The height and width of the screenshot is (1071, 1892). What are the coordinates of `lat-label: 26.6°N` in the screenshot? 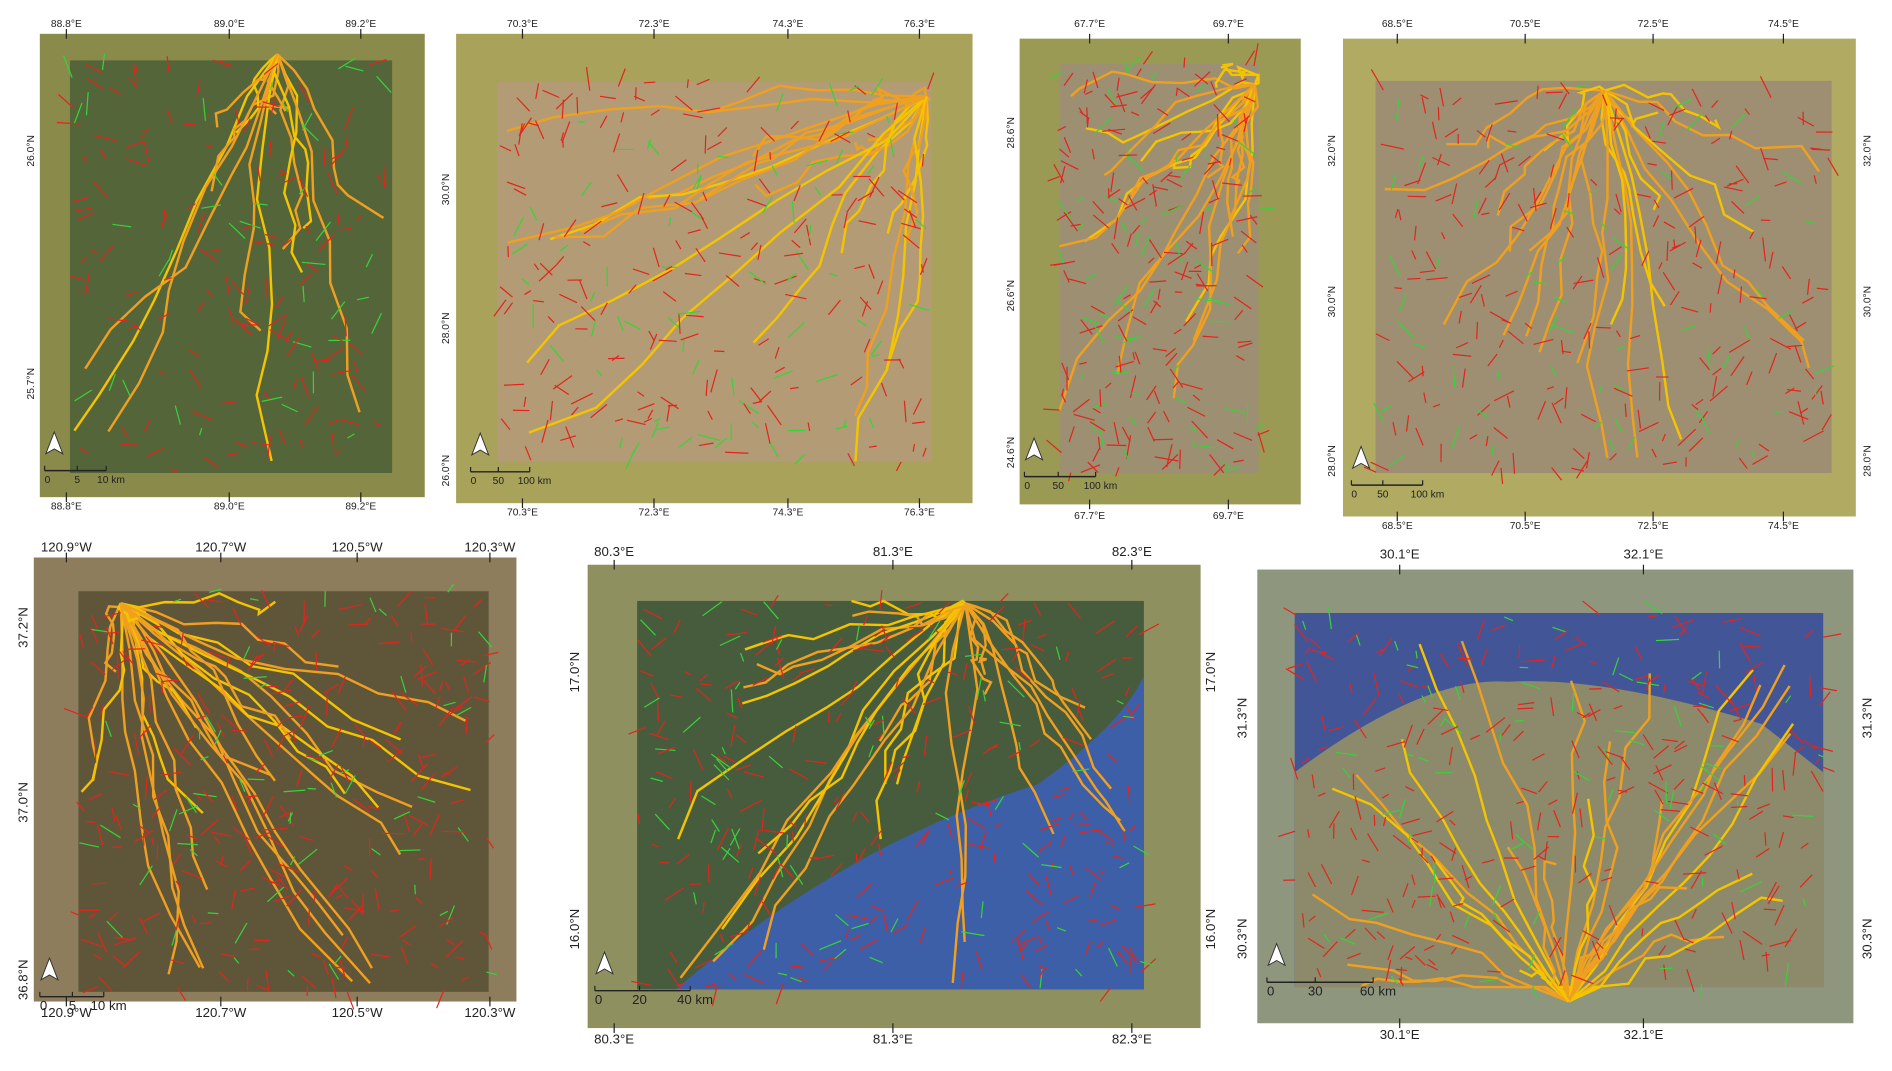 It's located at (1011, 295).